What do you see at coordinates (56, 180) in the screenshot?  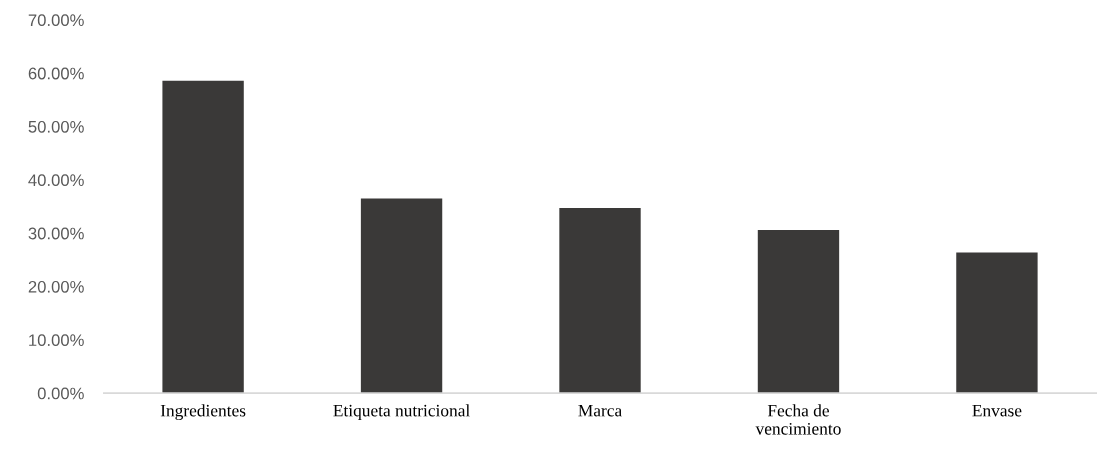 I see `y-tick-label: 40.00%` at bounding box center [56, 180].